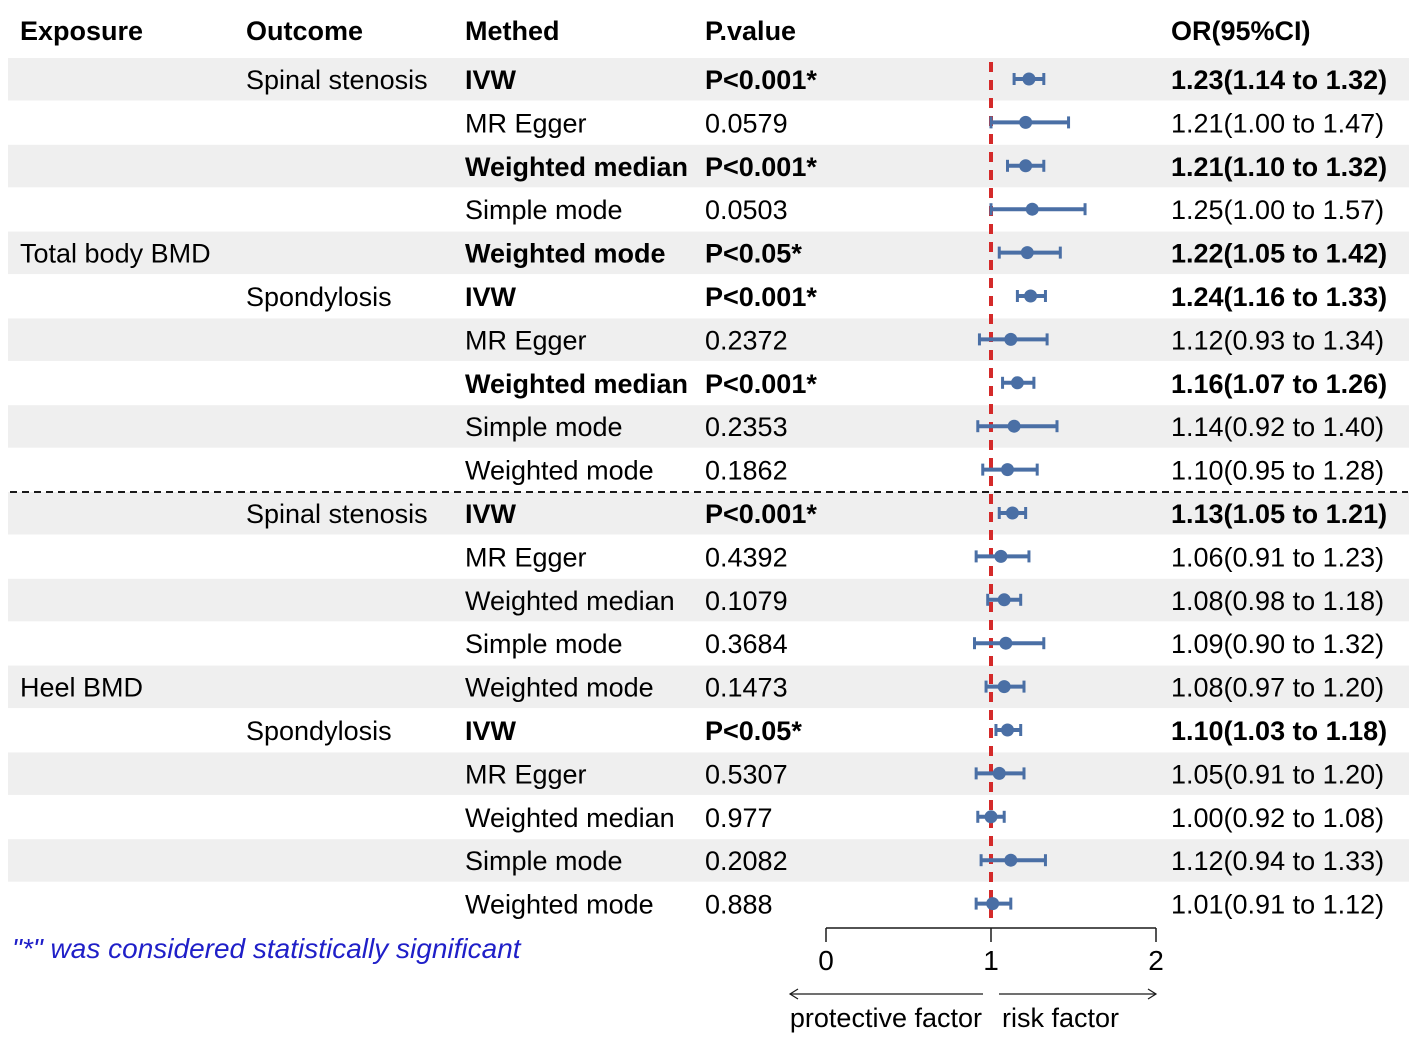  Describe the element at coordinates (512, 31) in the screenshot. I see `header-method: Methed` at that location.